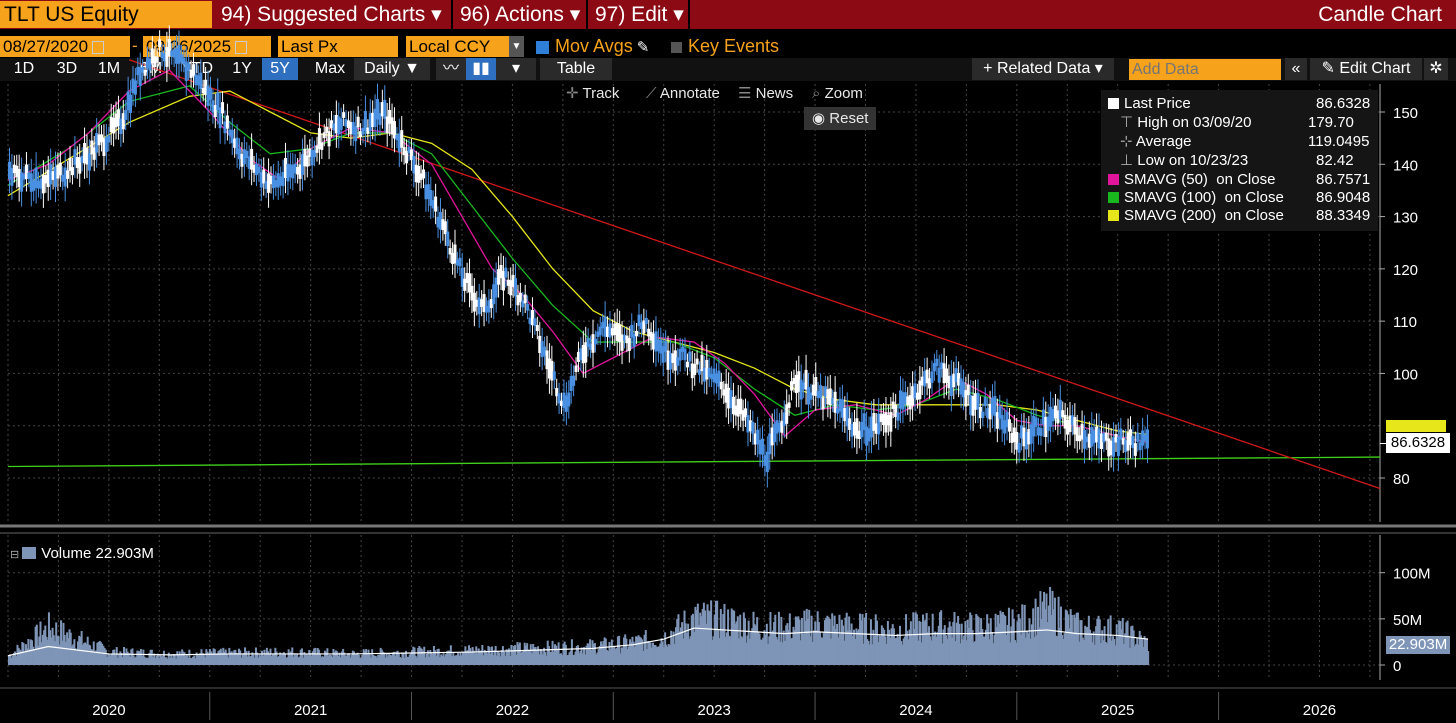 This screenshot has height=723, width=1456. I want to click on field-select: Last Px, so click(338, 46).